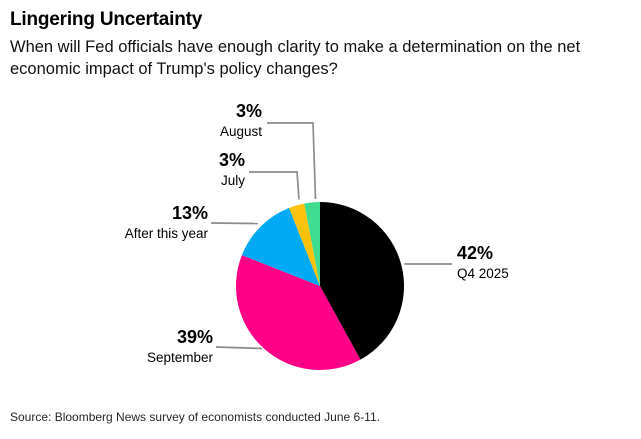  What do you see at coordinates (248, 111) in the screenshot?
I see `callout-august-percent: 3%` at bounding box center [248, 111].